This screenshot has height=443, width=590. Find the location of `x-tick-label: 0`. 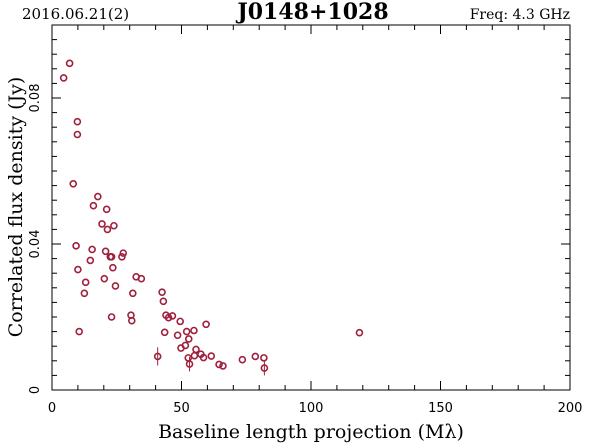

x-tick-label: 0 is located at coordinates (52, 408).